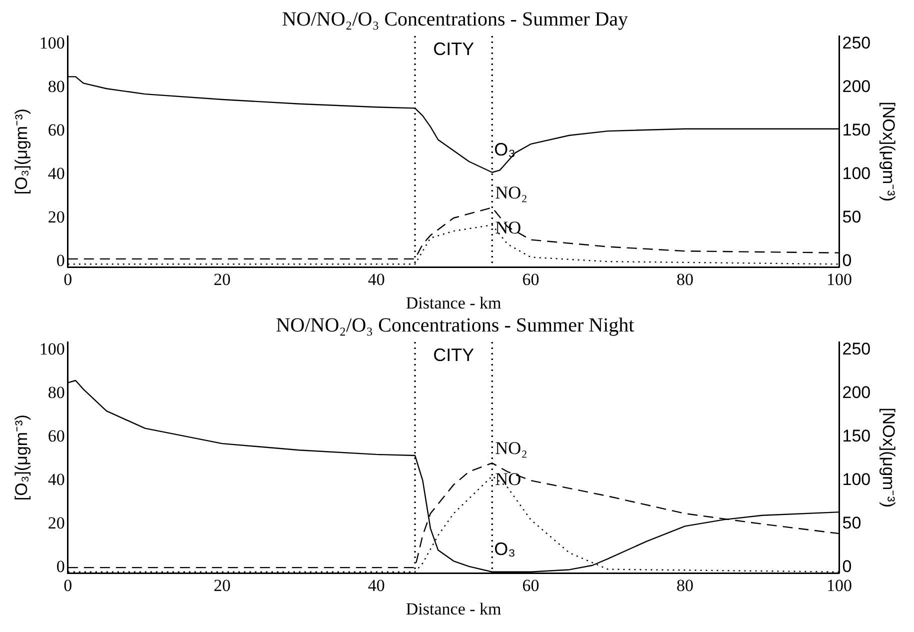 Image resolution: width=914 pixels, height=632 pixels. What do you see at coordinates (455, 19) in the screenshot?
I see `chart-title: NO/NO₂/O₃ Concentrations - Summer Day` at bounding box center [455, 19].